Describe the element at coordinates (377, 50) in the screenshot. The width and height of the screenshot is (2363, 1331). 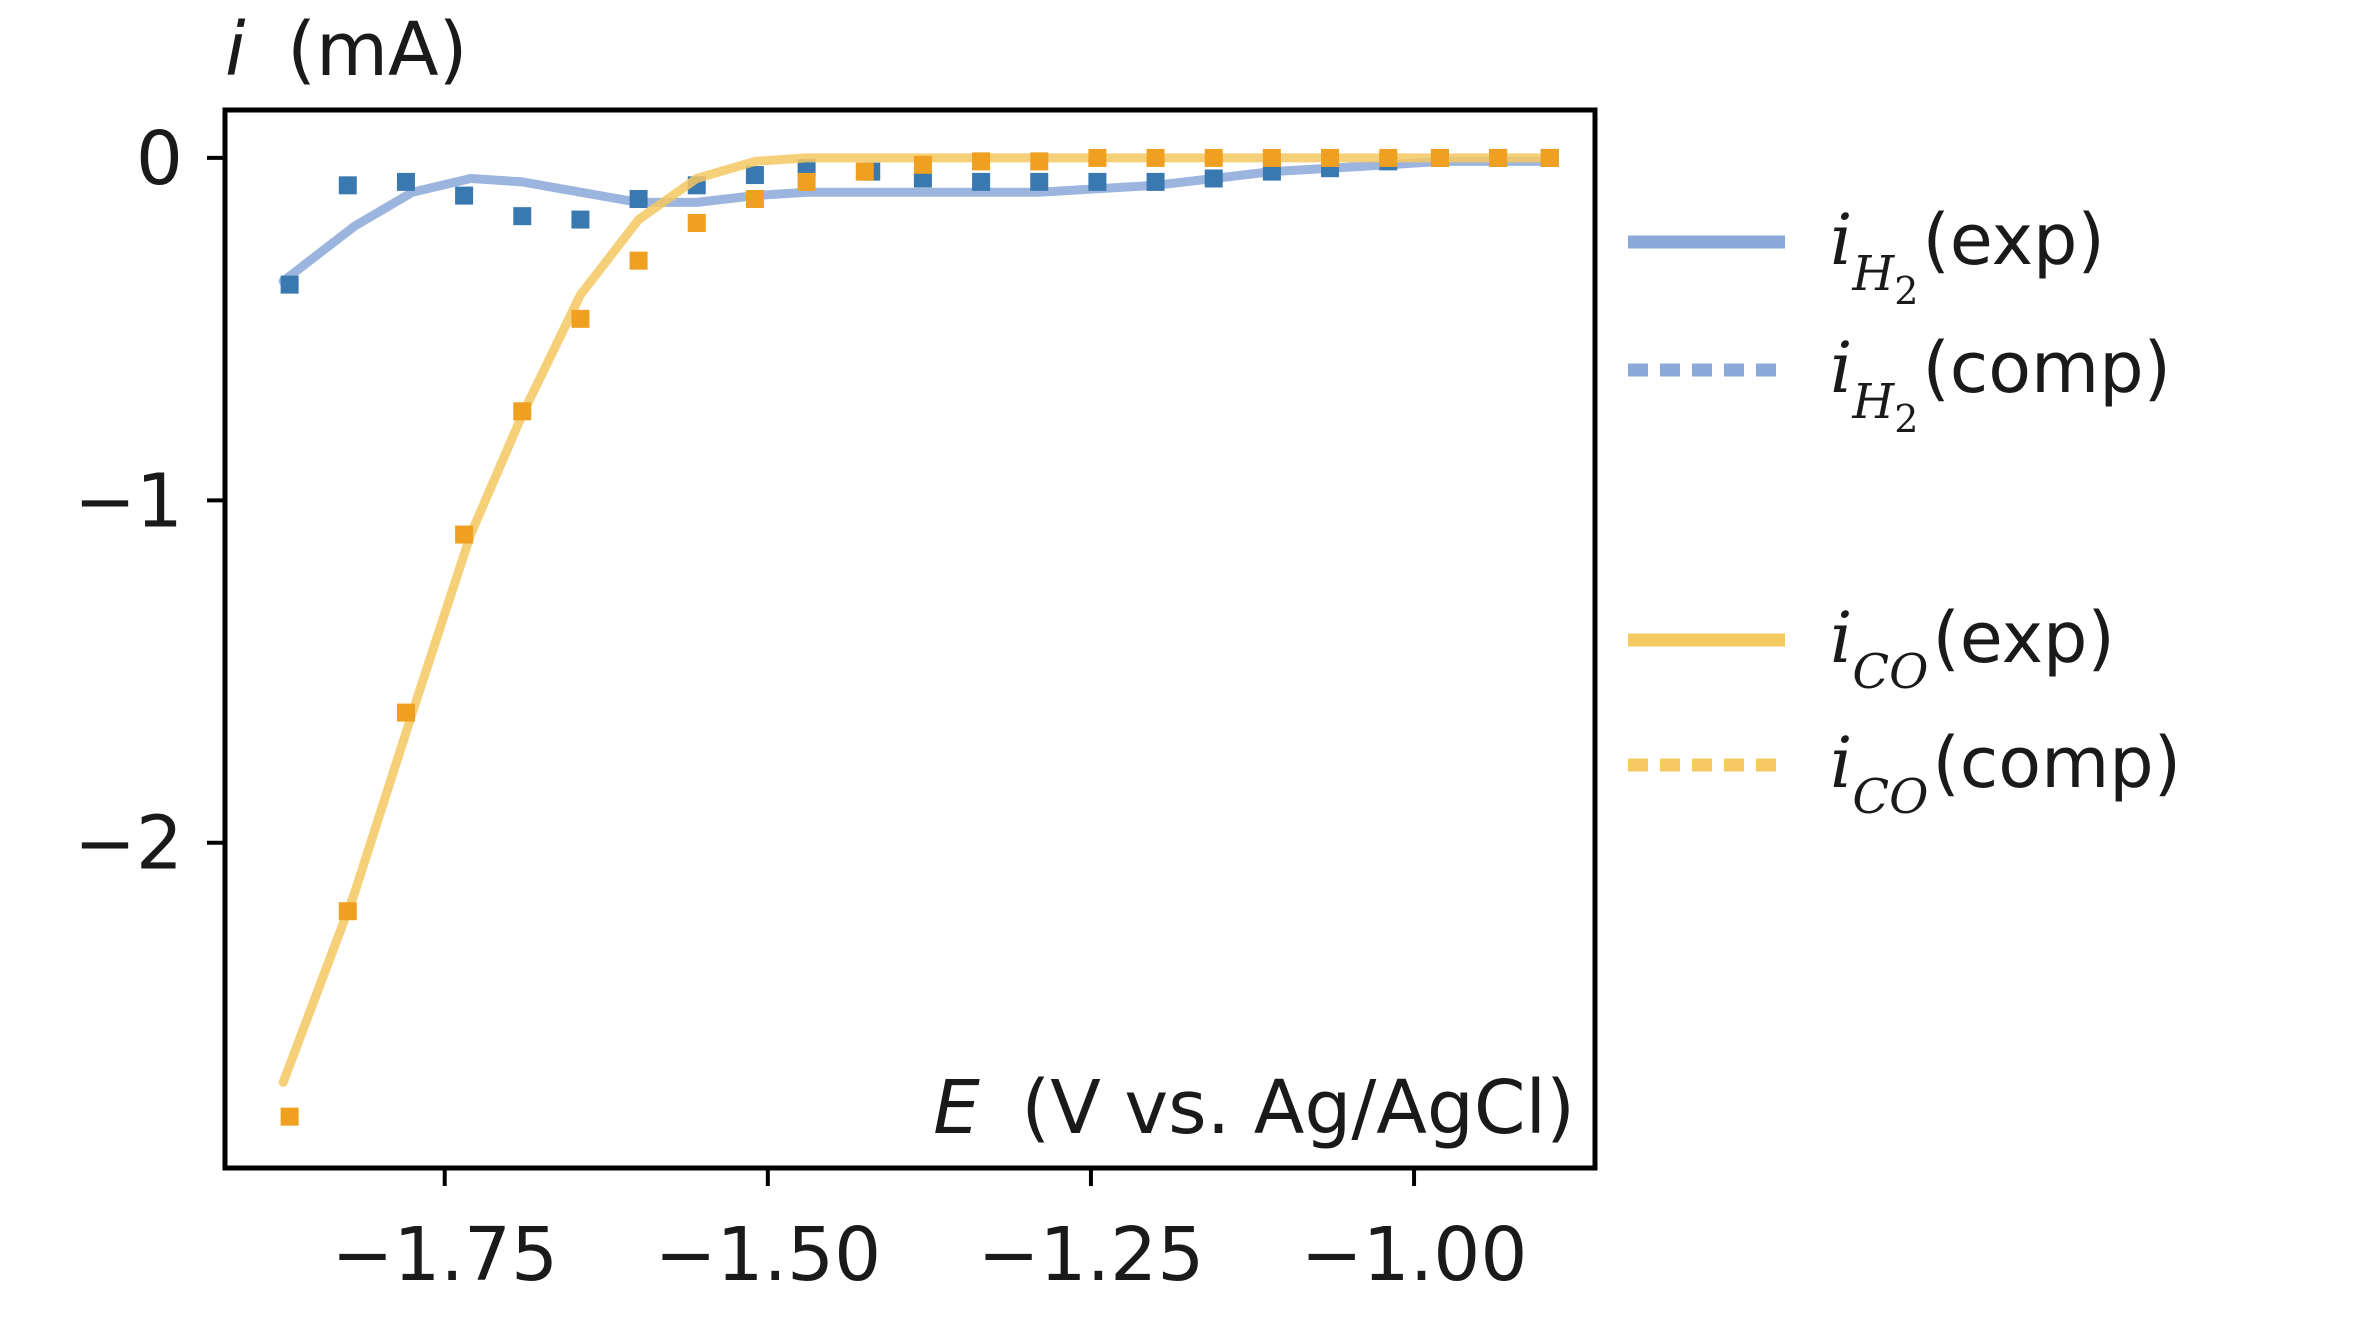
I see `y-axis-unit: (mA)` at that location.